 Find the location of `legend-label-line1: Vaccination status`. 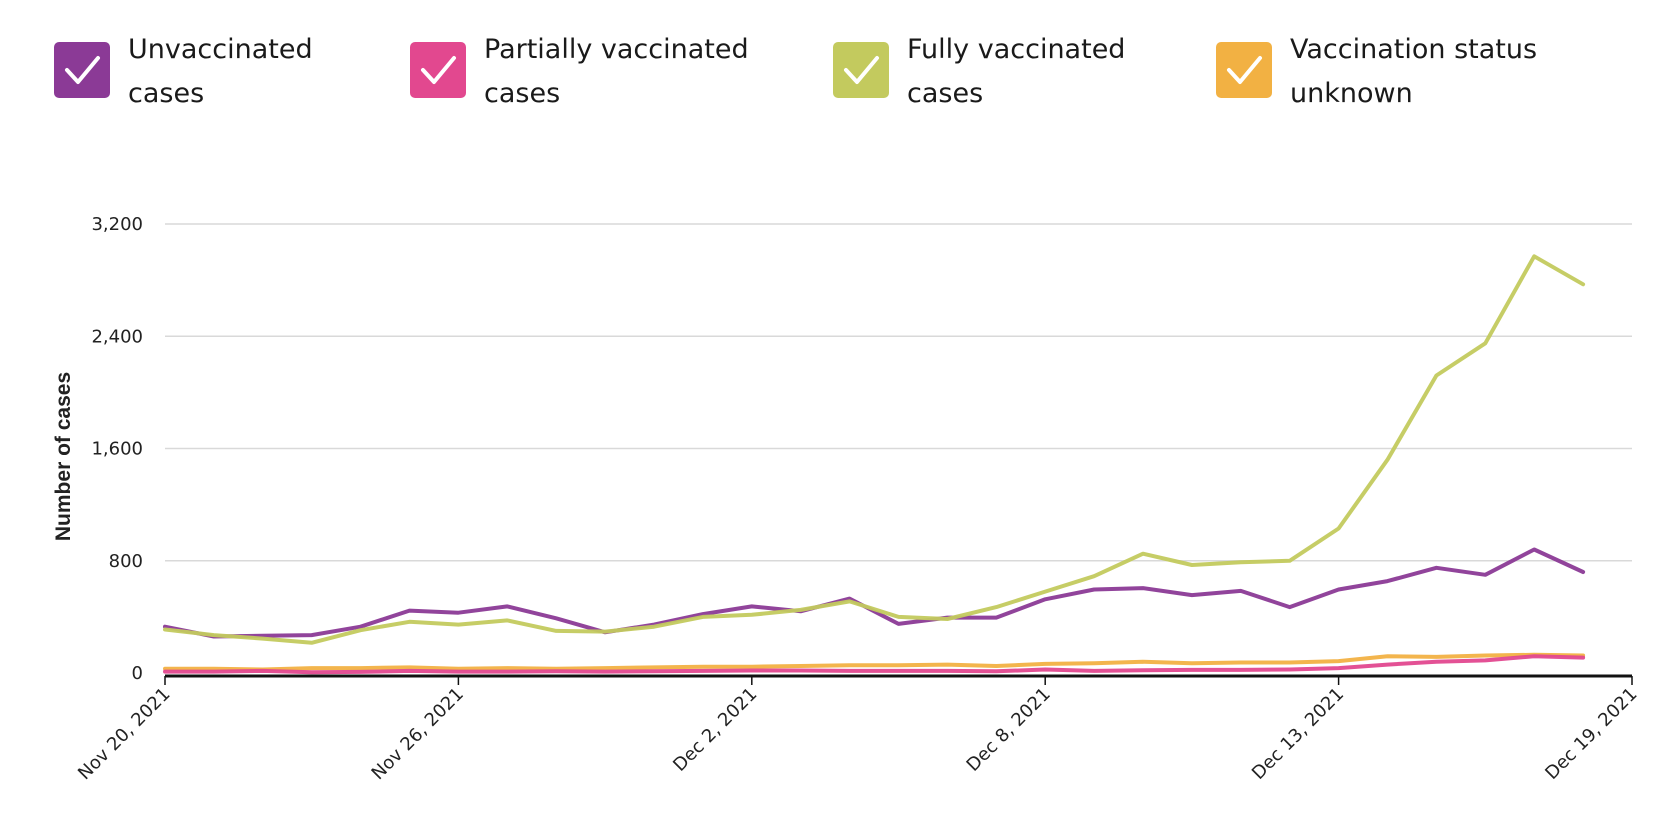

legend-label-line1: Vaccination status is located at coordinates (1414, 49).